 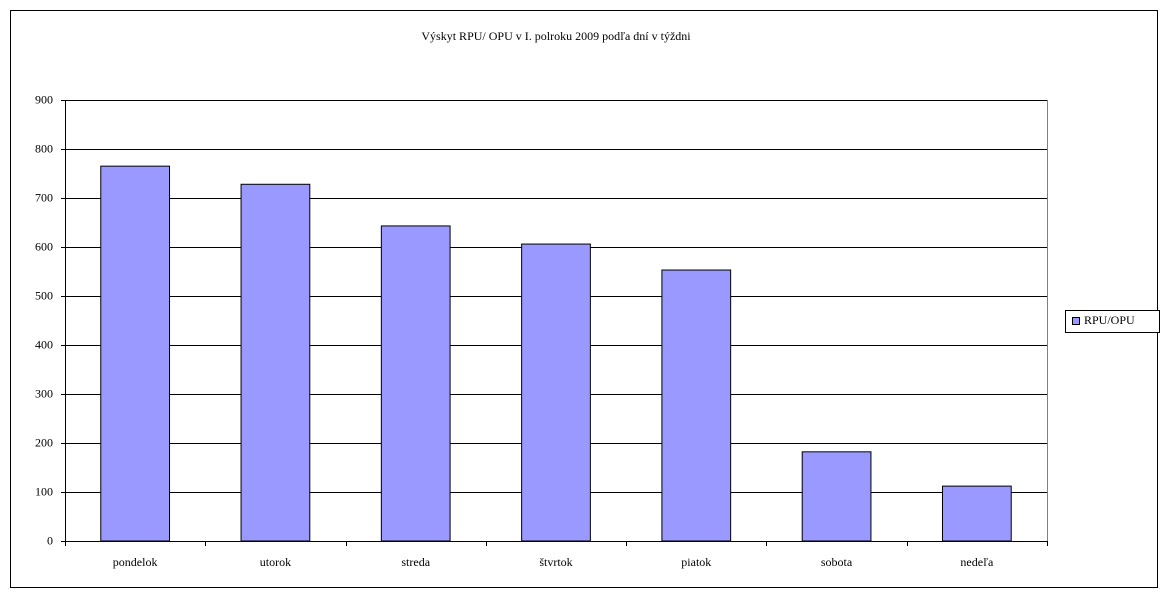 I want to click on legend-marker, so click(x=1076, y=321).